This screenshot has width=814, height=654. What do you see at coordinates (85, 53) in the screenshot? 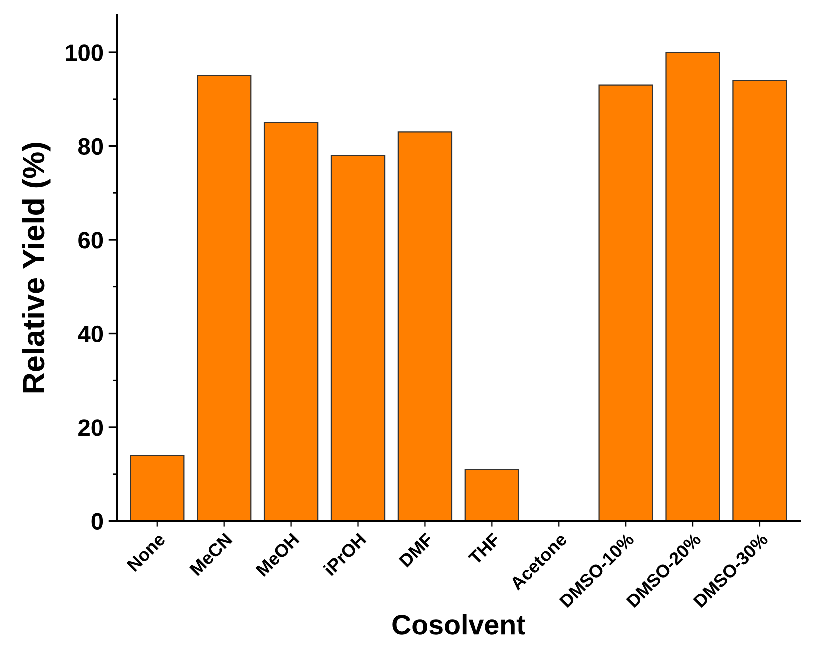
I see `y-tick-label: 100` at bounding box center [85, 53].